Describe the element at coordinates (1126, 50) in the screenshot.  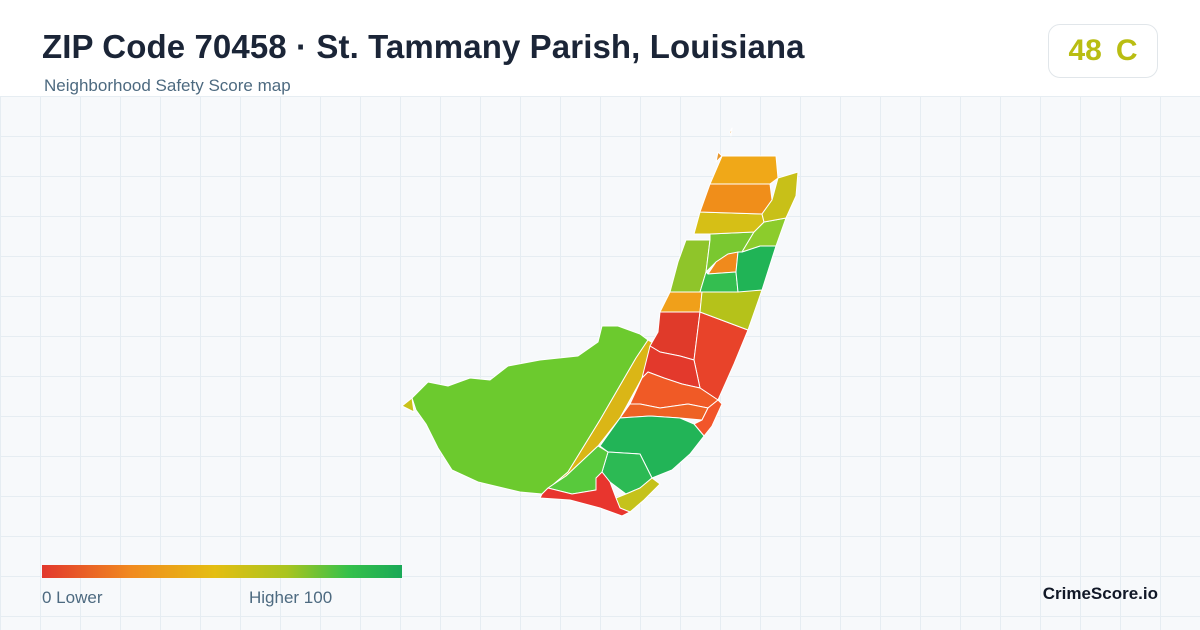
I see `score-grade: C` at that location.